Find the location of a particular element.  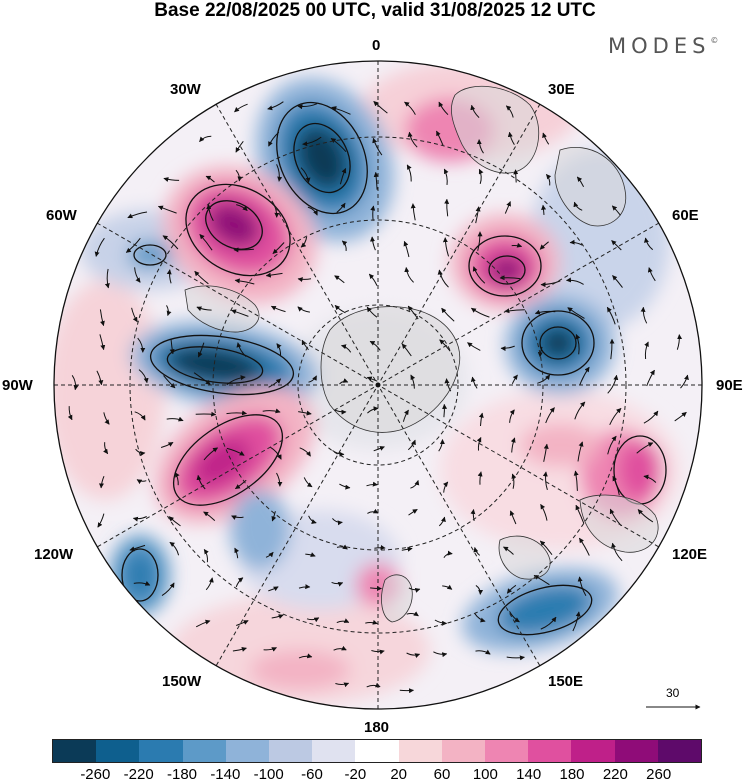

lon-label-180: 180 is located at coordinates (377, 727).